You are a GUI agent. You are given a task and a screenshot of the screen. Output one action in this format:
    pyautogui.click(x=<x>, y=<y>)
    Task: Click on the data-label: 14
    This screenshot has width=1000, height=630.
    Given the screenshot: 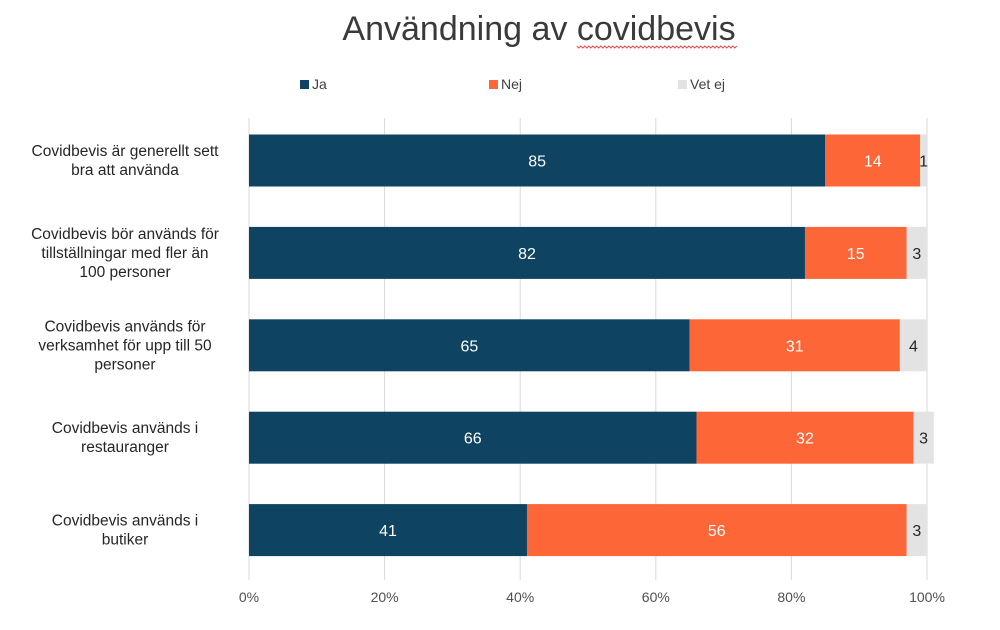 What is the action you would take?
    pyautogui.click(x=873, y=162)
    